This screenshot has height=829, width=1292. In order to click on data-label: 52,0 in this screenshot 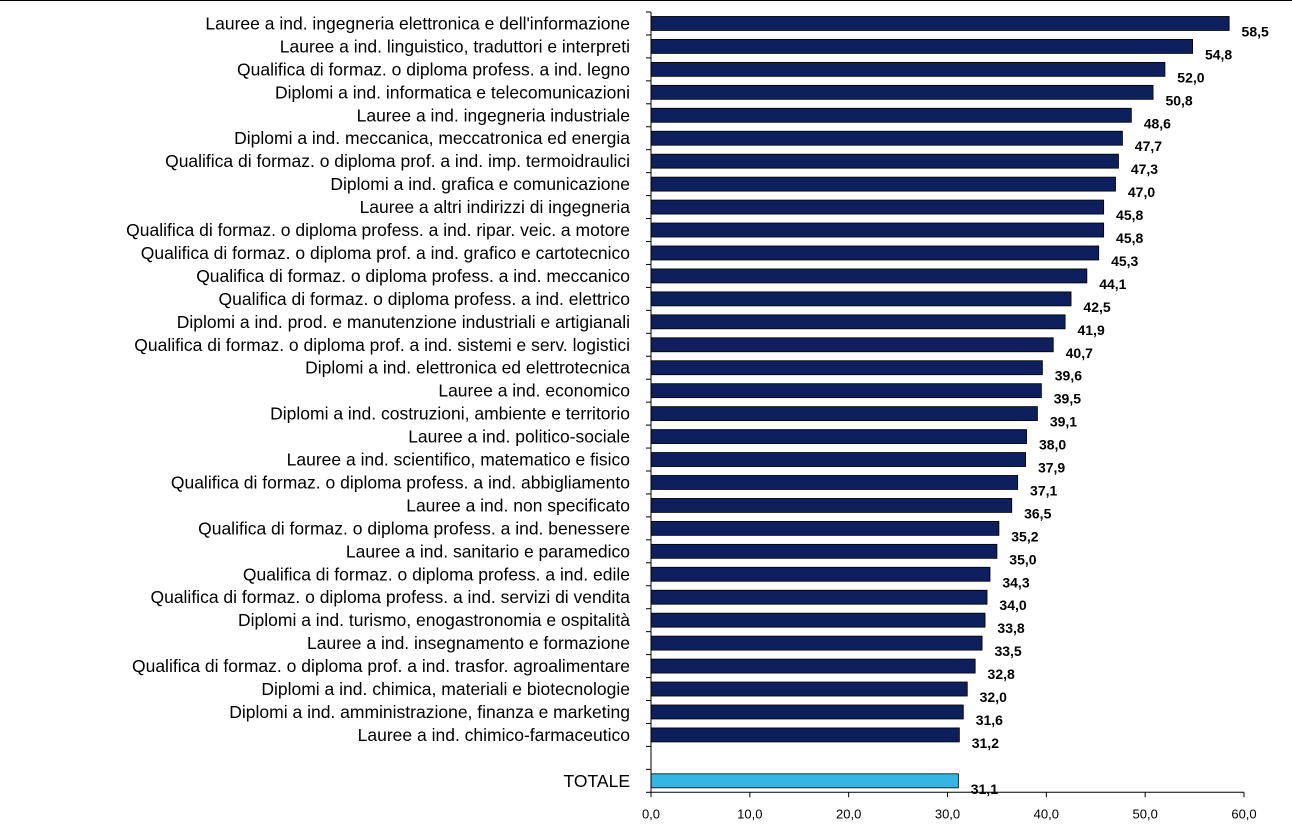, I will do `click(1190, 77)`.